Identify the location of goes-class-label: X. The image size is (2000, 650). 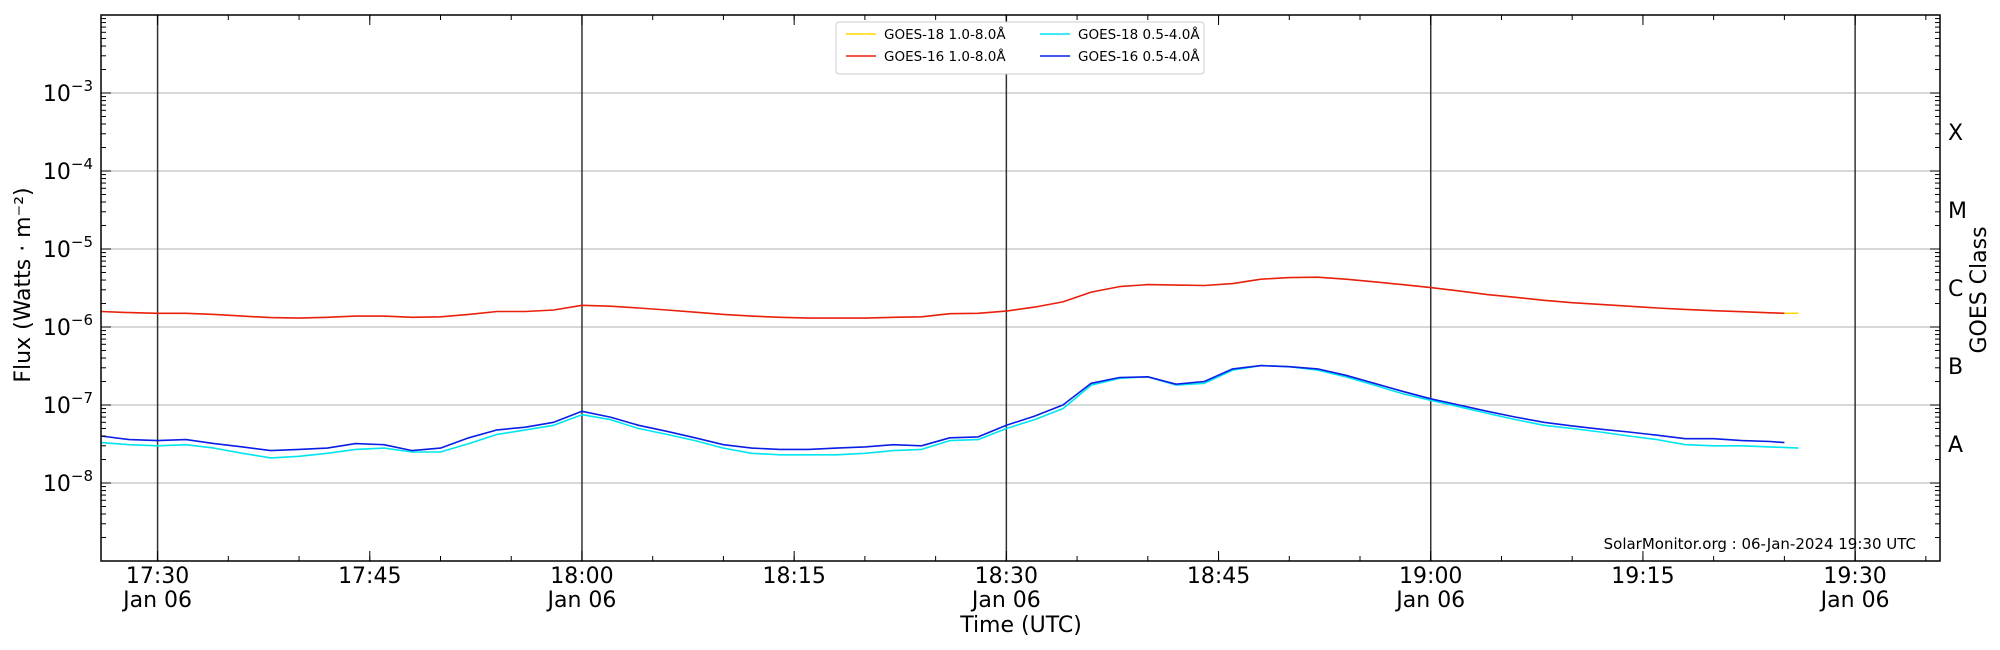
(1955, 133).